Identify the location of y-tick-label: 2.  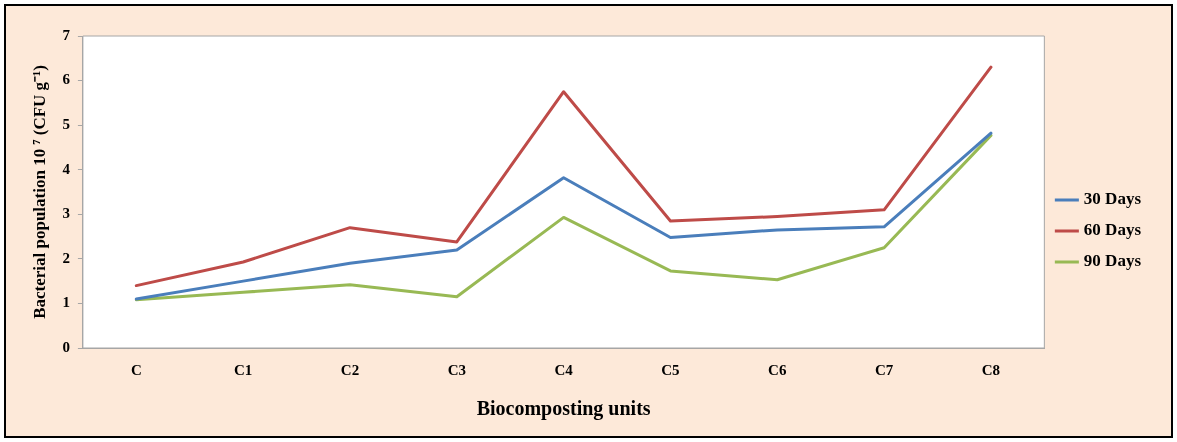
(66, 257).